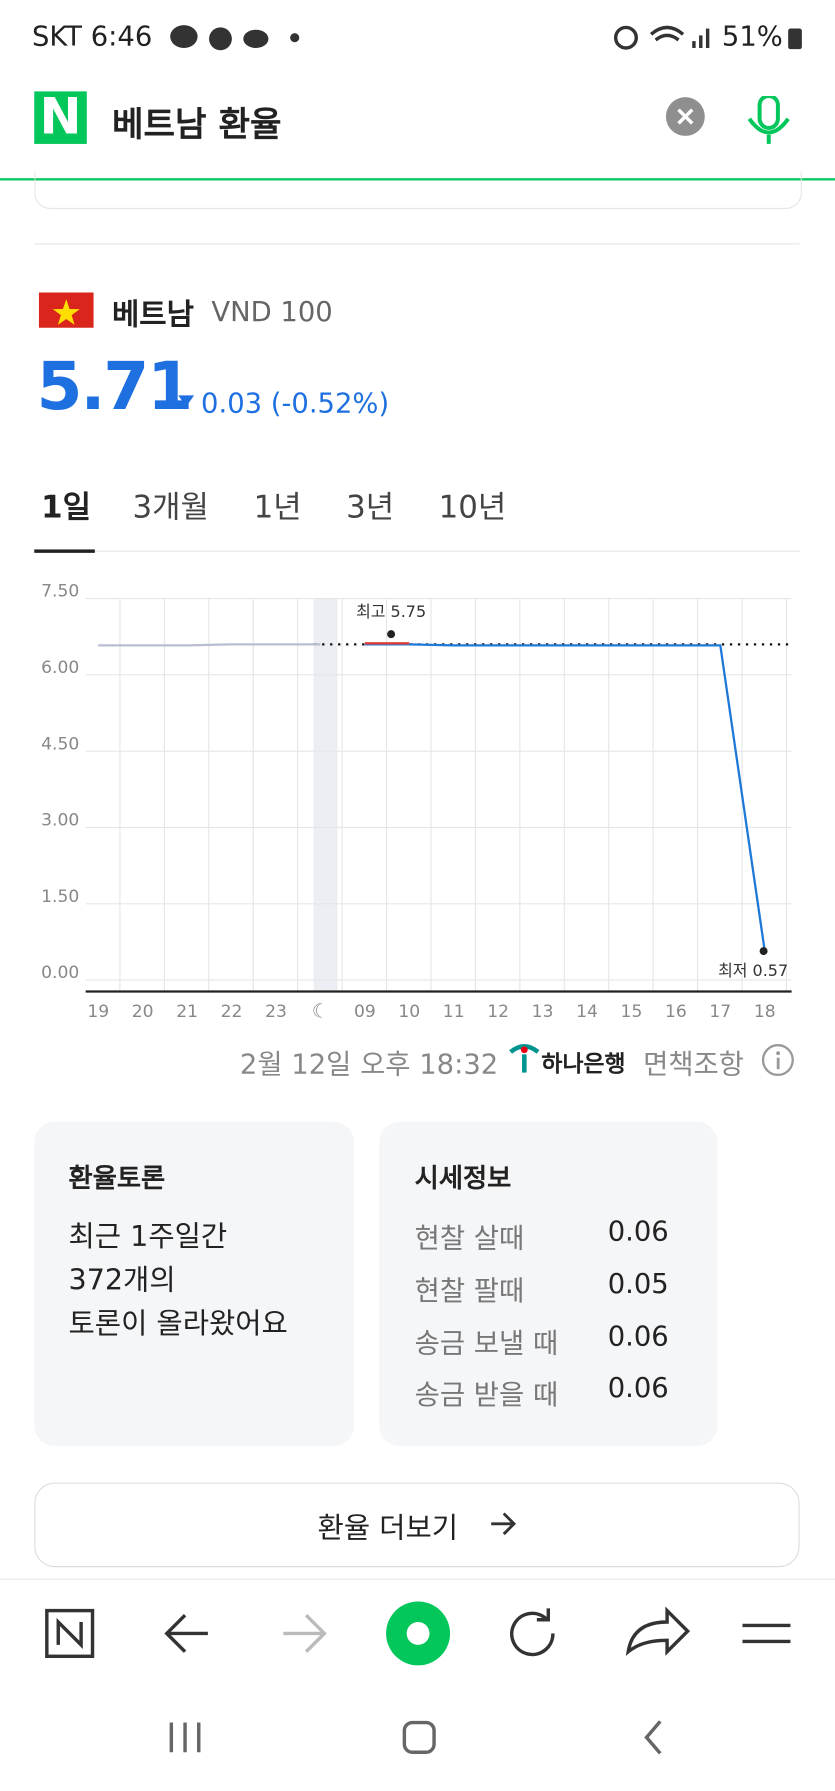 Image resolution: width=835 pixels, height=1791 pixels. I want to click on system-icons, so click(661, 37).